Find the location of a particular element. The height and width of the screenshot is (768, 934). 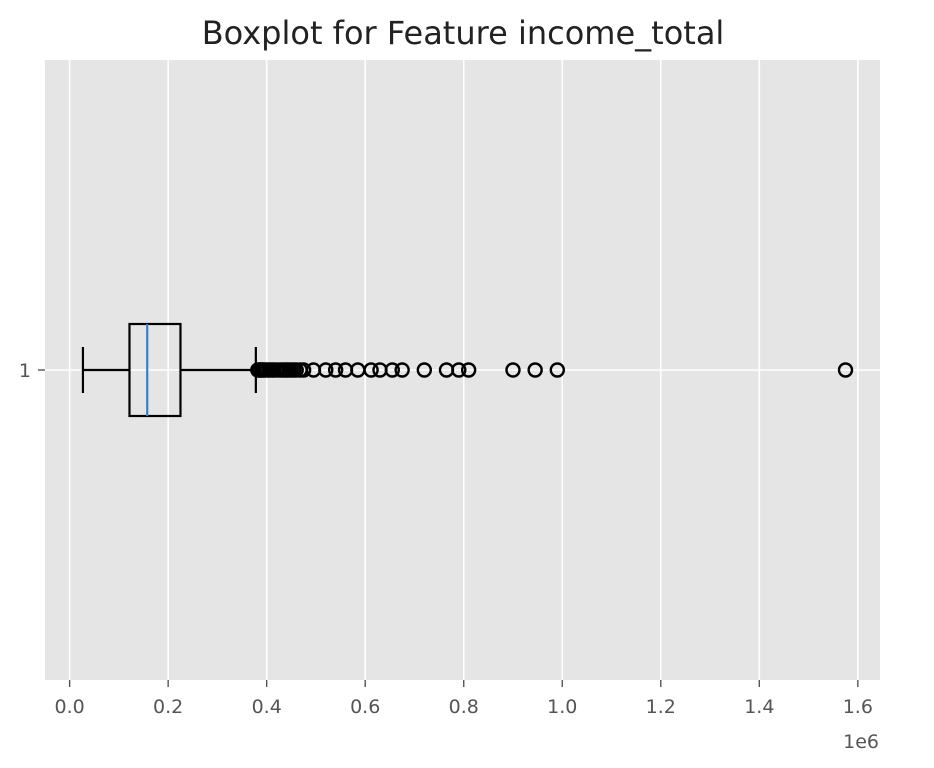

x-tick-label: 0.0 is located at coordinates (70, 707).